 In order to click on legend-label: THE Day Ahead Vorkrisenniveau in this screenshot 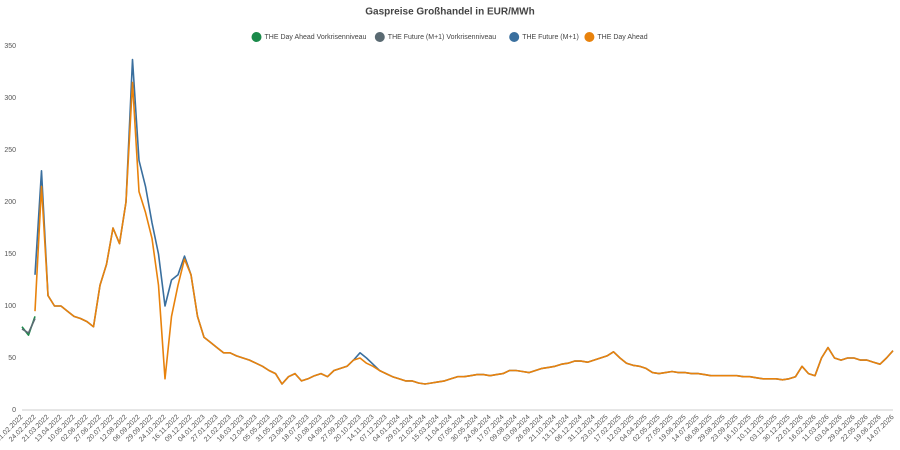, I will do `click(316, 37)`.